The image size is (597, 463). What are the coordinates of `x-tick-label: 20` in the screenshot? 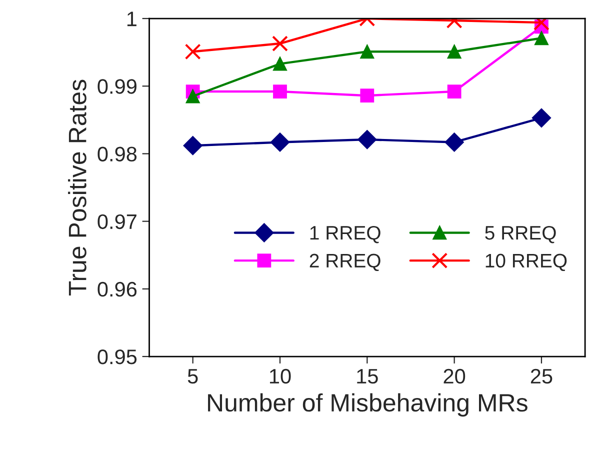 It's located at (455, 376).